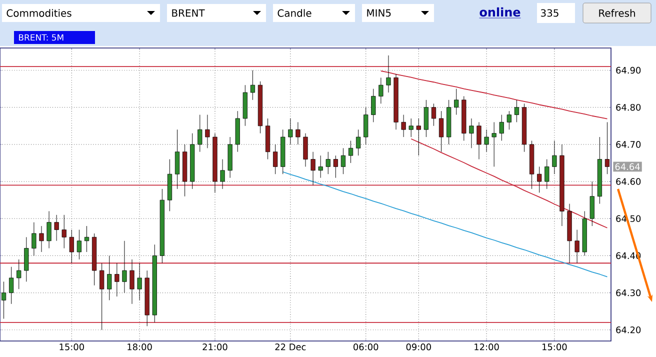 Image resolution: width=656 pixels, height=357 pixels. I want to click on y-tick-label: 64.80, so click(628, 107).